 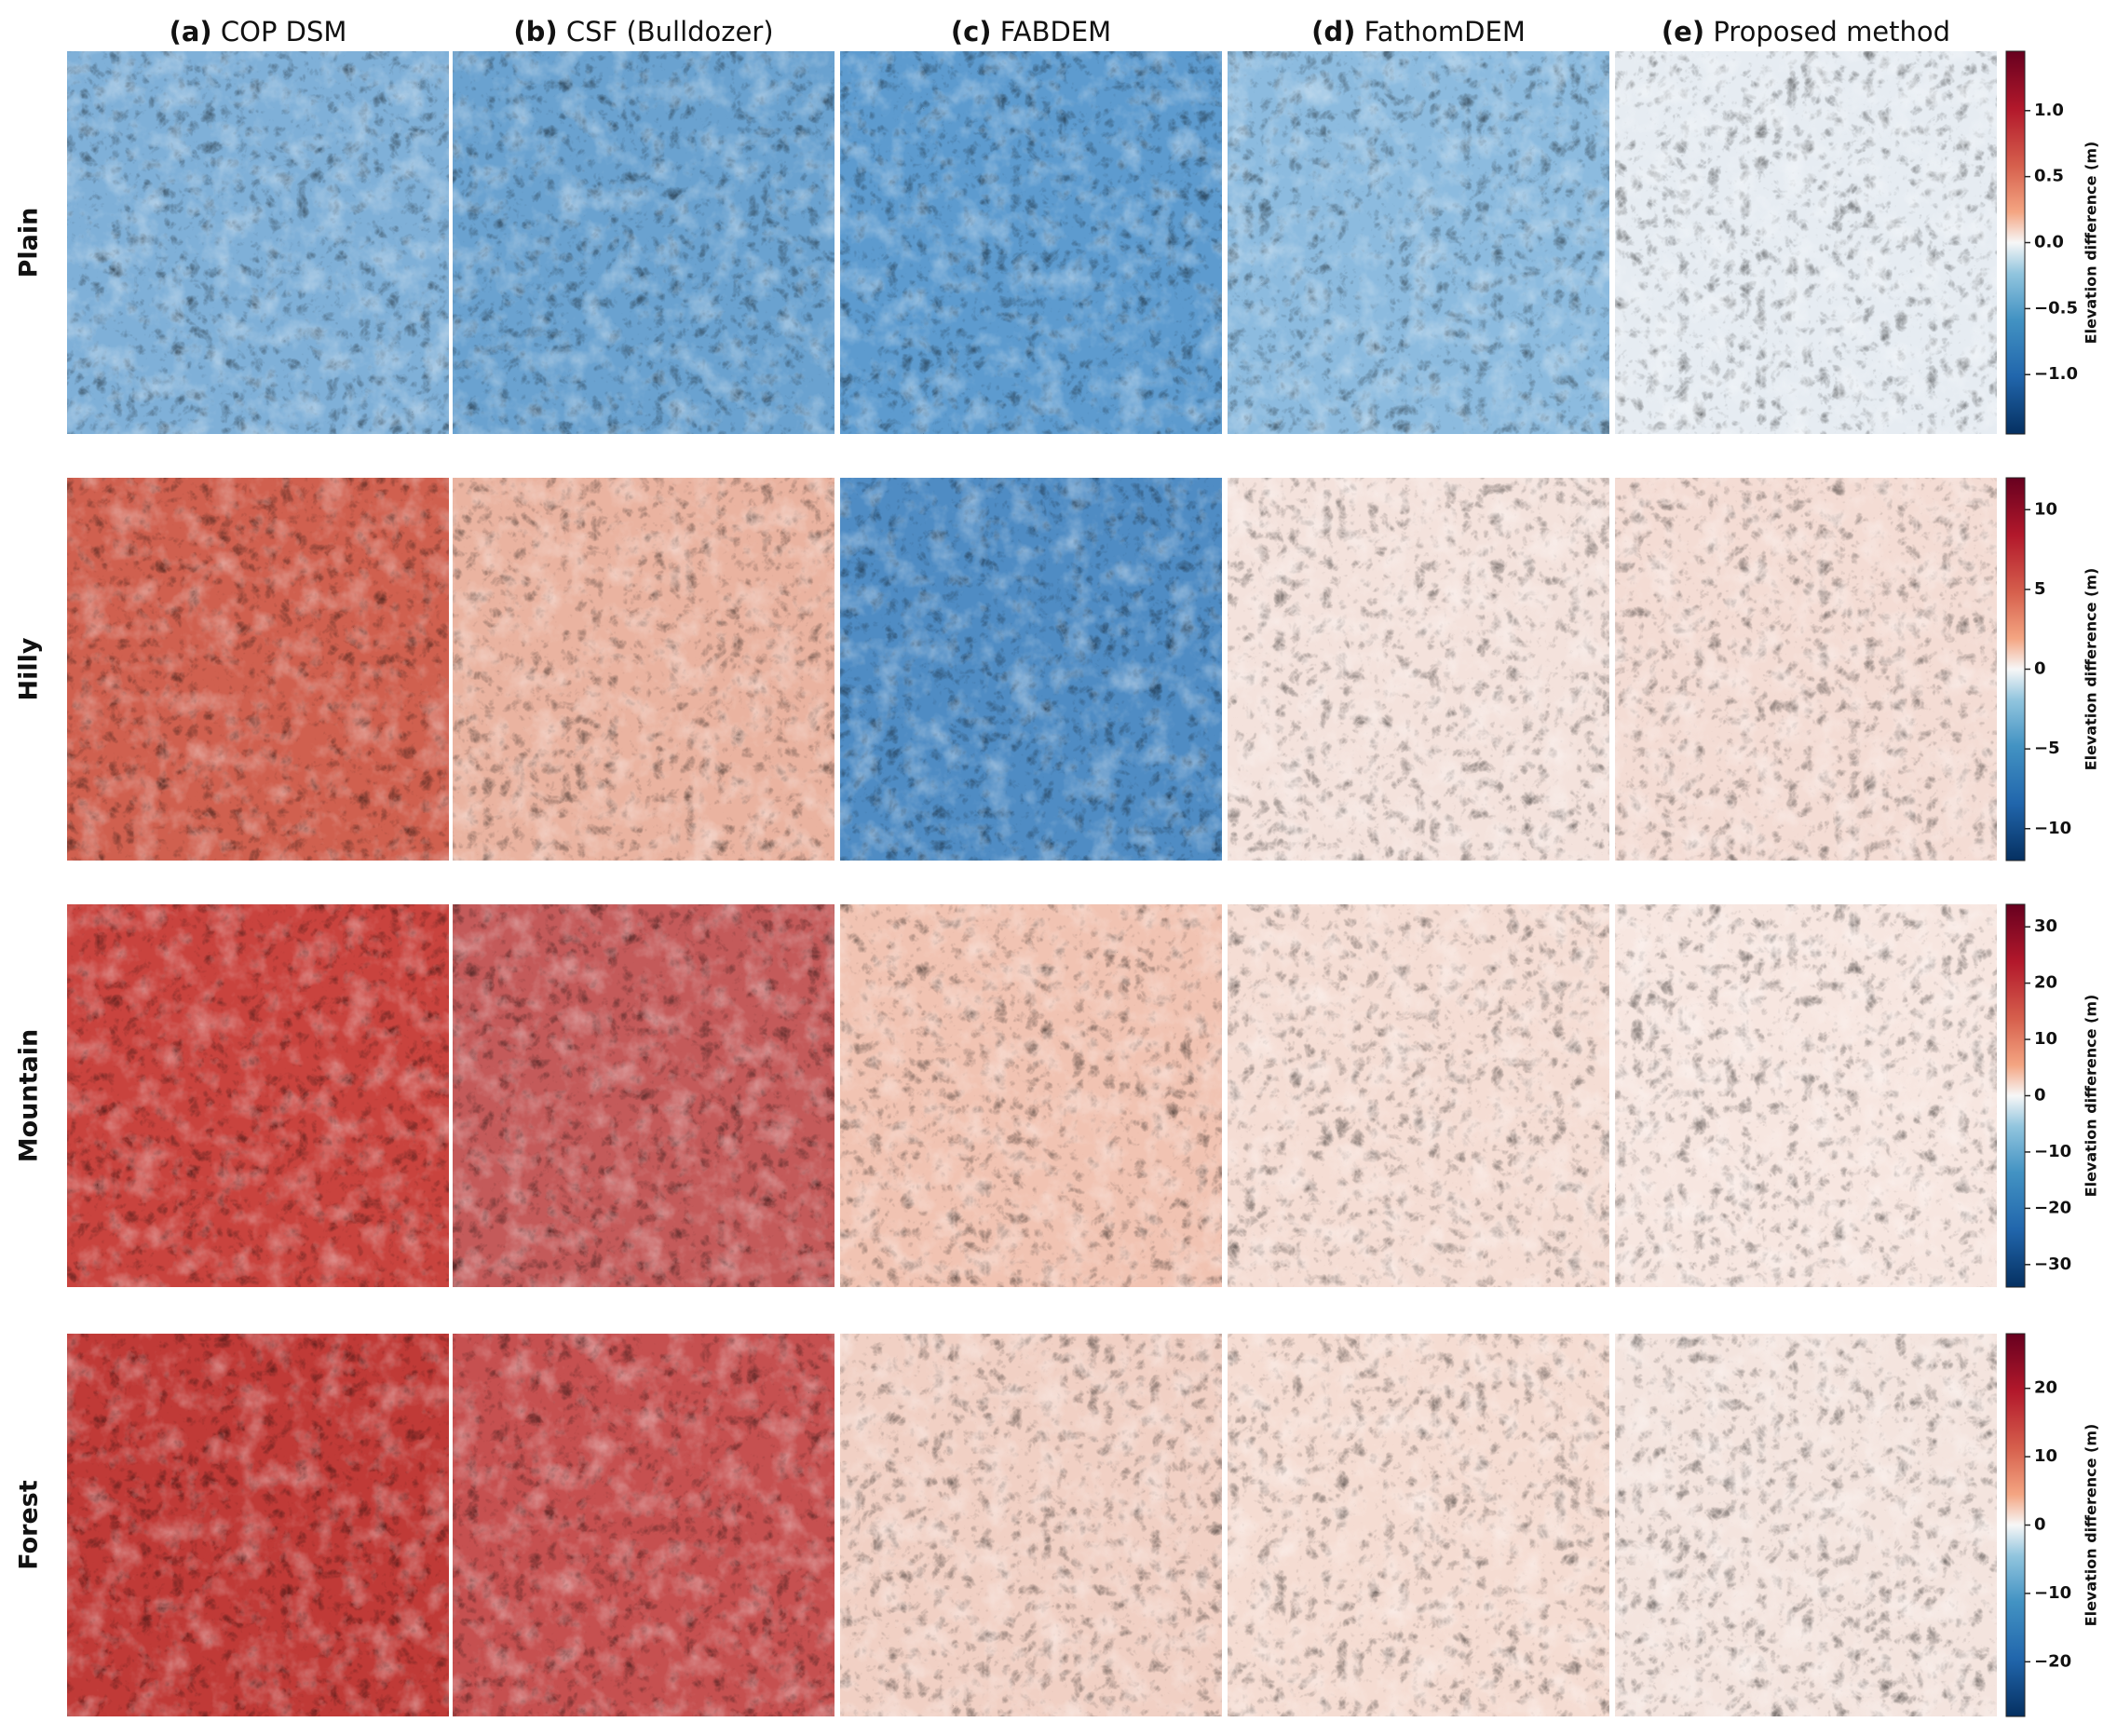 I want to click on column-name: FathomDEM, so click(x=1445, y=31).